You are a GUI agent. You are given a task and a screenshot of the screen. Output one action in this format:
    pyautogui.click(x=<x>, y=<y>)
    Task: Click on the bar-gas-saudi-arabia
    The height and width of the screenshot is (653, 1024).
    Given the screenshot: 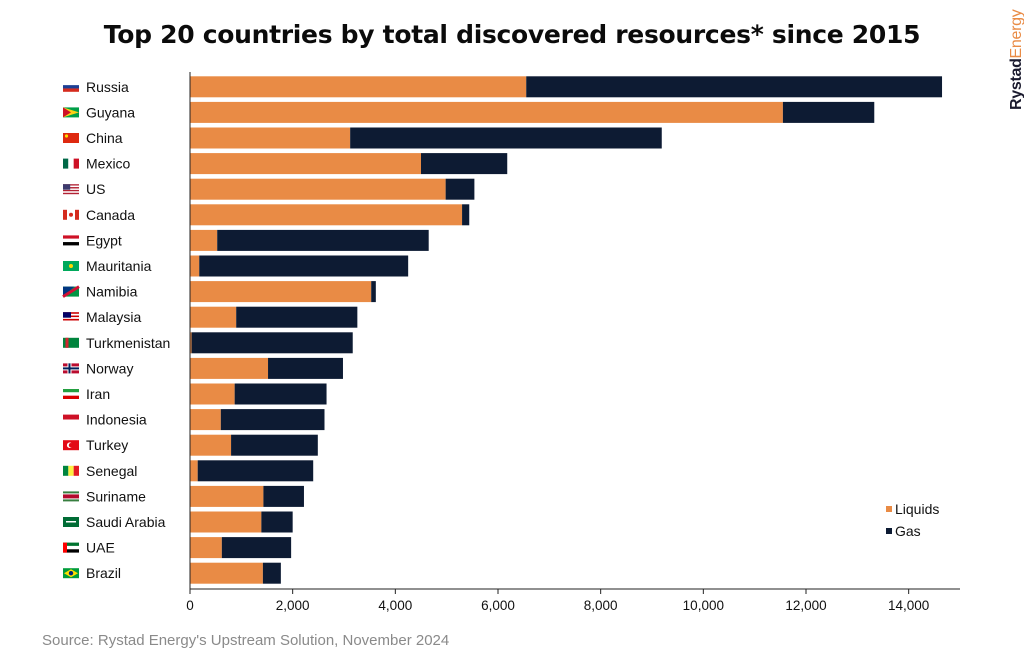 What is the action you would take?
    pyautogui.click(x=277, y=522)
    